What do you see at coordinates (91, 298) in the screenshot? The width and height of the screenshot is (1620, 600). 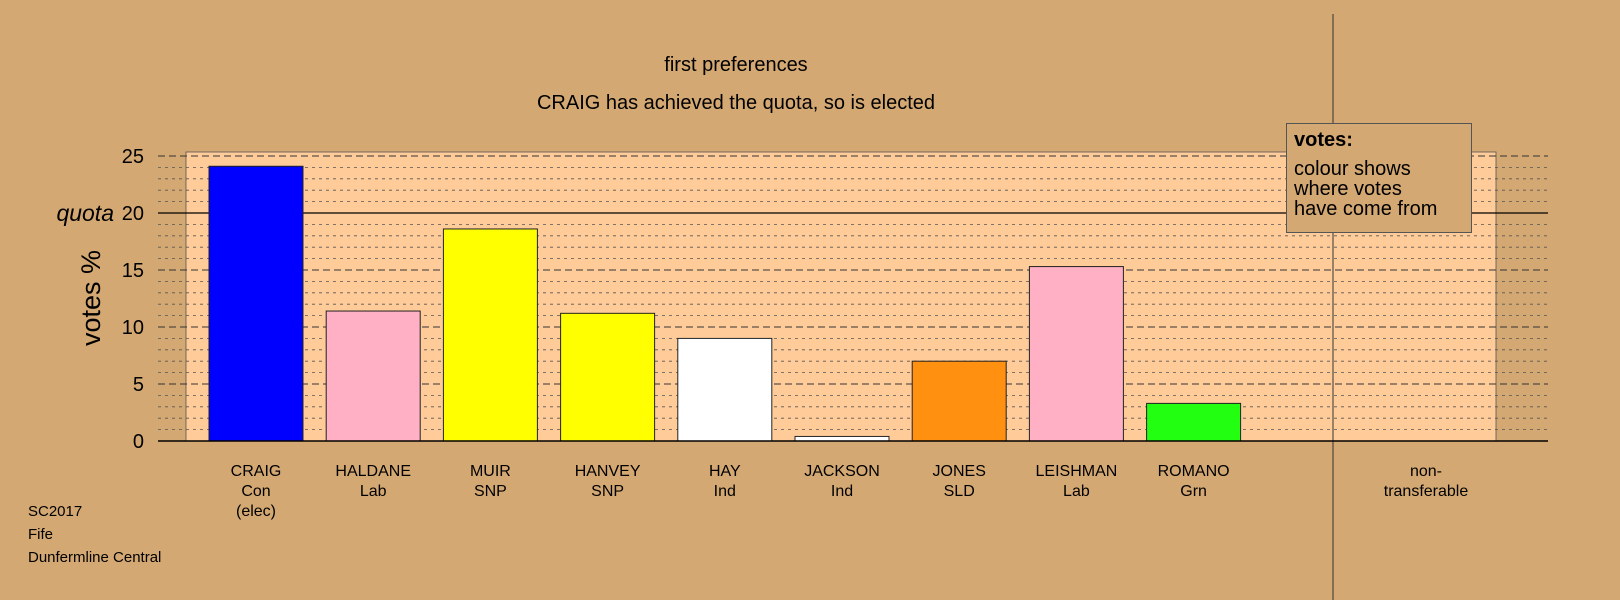 I see `y-axis-label: votes %` at bounding box center [91, 298].